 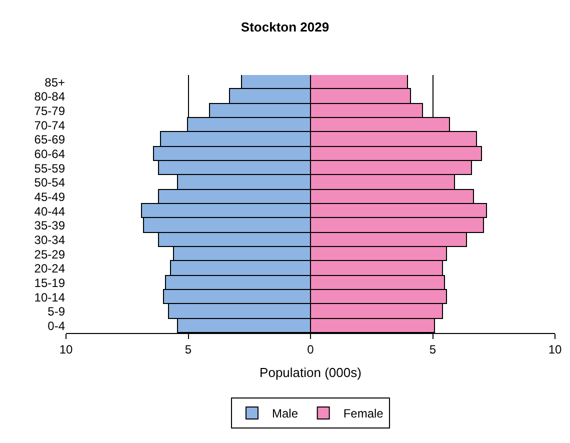 I want to click on legend-label: Male, so click(x=285, y=413).